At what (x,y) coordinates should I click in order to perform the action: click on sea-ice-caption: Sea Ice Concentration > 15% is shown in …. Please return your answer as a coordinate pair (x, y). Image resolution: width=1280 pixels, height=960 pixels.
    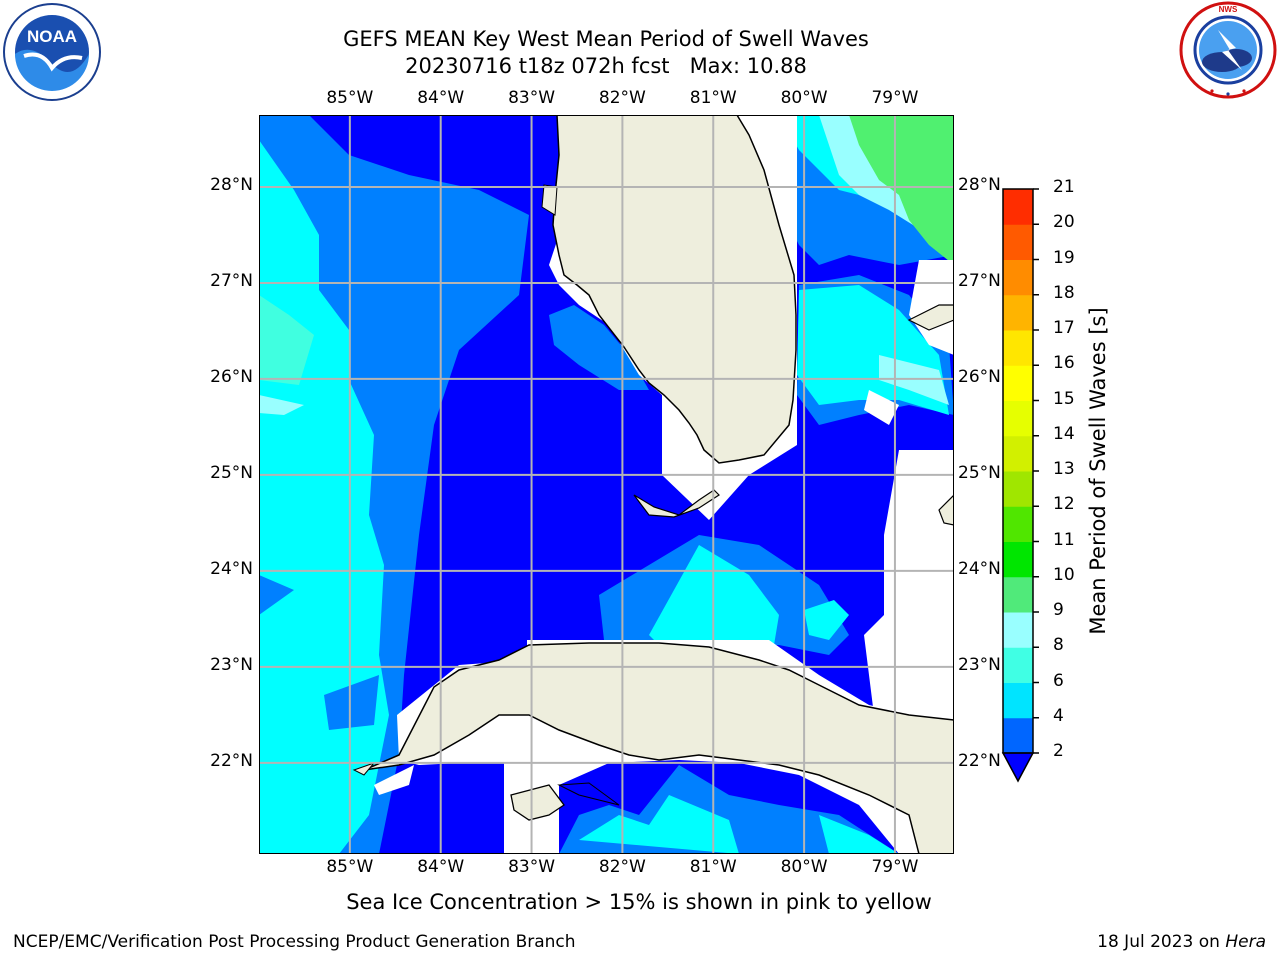
    Looking at the image, I should click on (639, 902).